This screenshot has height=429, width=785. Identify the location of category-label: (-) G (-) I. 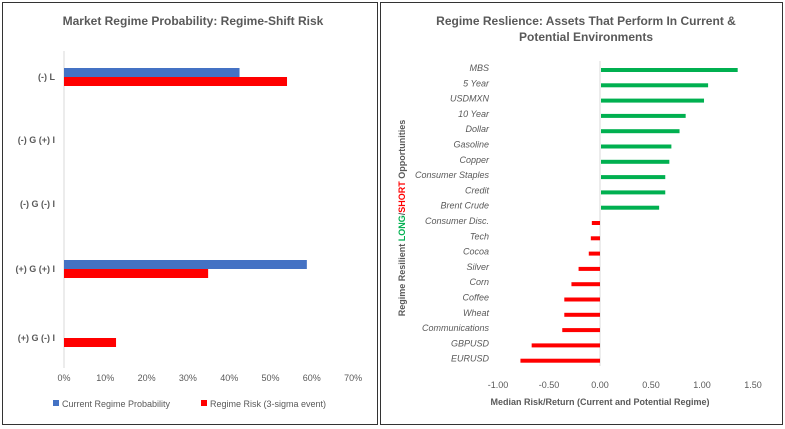
(37, 204).